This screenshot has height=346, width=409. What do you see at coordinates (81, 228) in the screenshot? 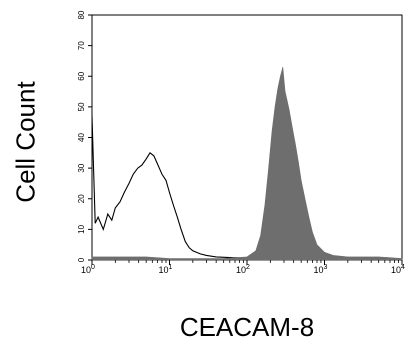
I see `y-tick-label: 10` at bounding box center [81, 228].